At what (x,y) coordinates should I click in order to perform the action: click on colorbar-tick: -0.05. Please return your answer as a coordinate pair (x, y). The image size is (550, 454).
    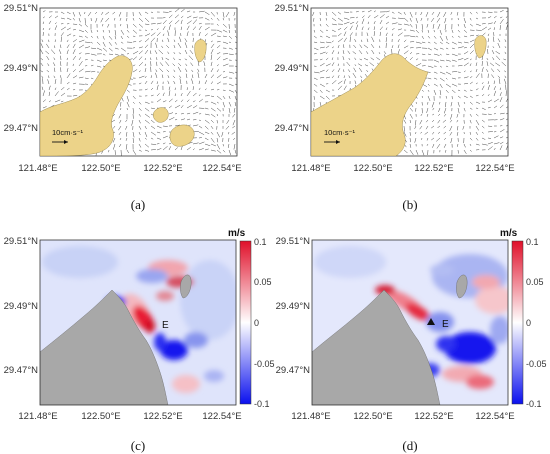
    Looking at the image, I should click on (536, 364).